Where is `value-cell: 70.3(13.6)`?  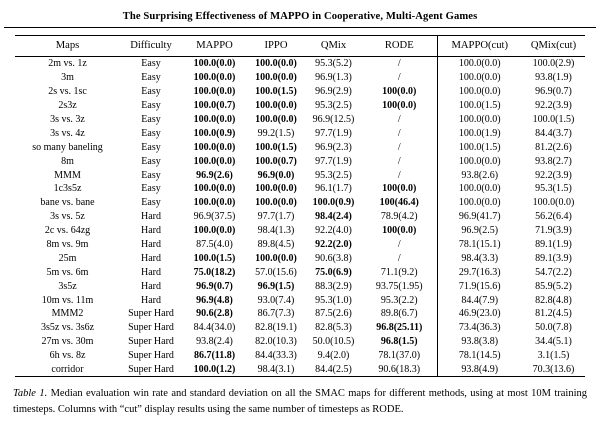
value-cell: 70.3(13.6) is located at coordinates (553, 370).